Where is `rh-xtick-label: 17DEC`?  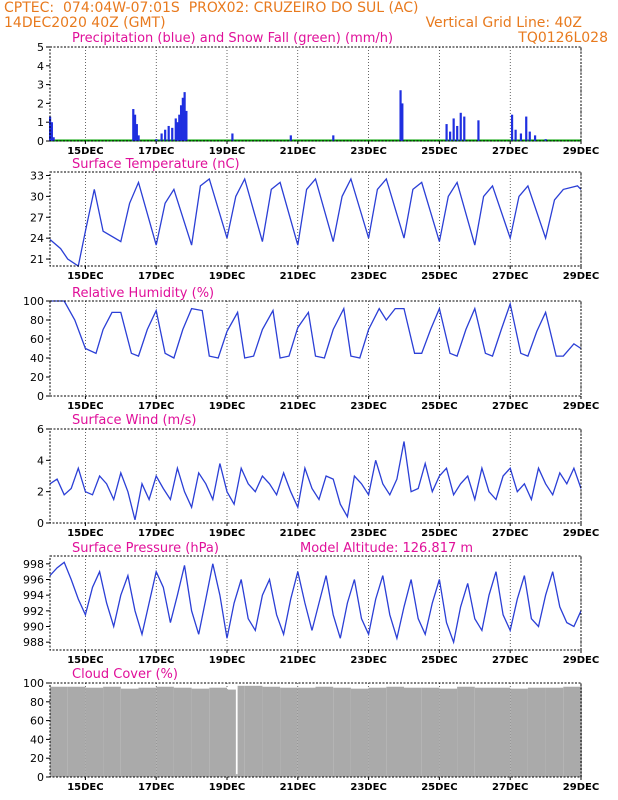 rh-xtick-label: 17DEC is located at coordinates (156, 406).